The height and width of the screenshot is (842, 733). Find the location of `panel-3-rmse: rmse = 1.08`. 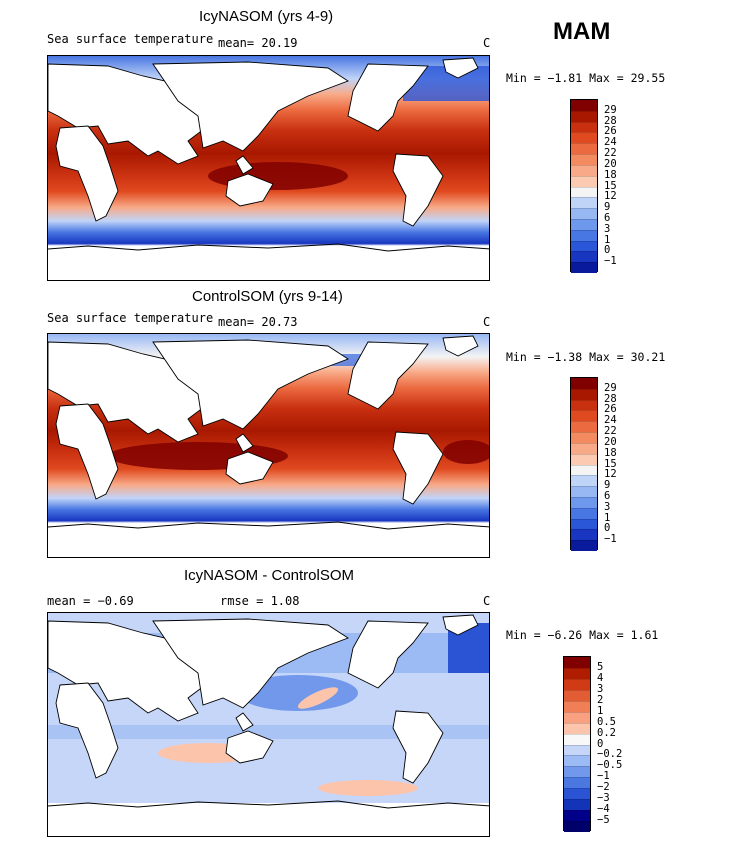

panel-3-rmse: rmse = 1.08 is located at coordinates (260, 601).